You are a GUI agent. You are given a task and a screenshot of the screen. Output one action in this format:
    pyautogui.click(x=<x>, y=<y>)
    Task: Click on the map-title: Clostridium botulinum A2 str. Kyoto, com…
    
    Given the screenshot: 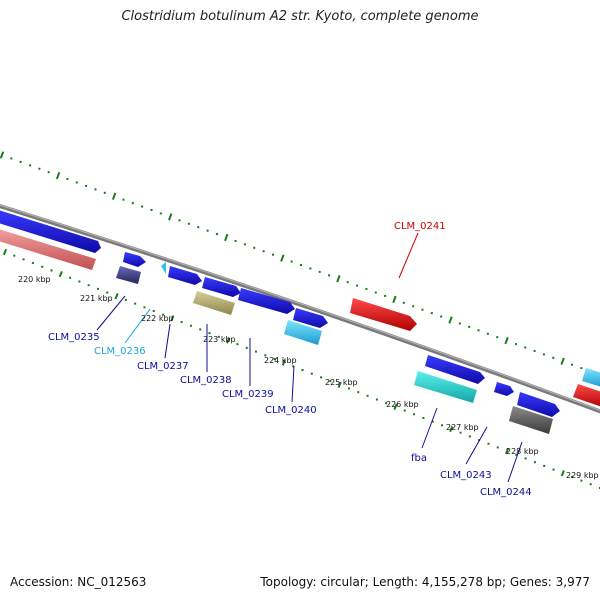 What is the action you would take?
    pyautogui.click(x=300, y=16)
    